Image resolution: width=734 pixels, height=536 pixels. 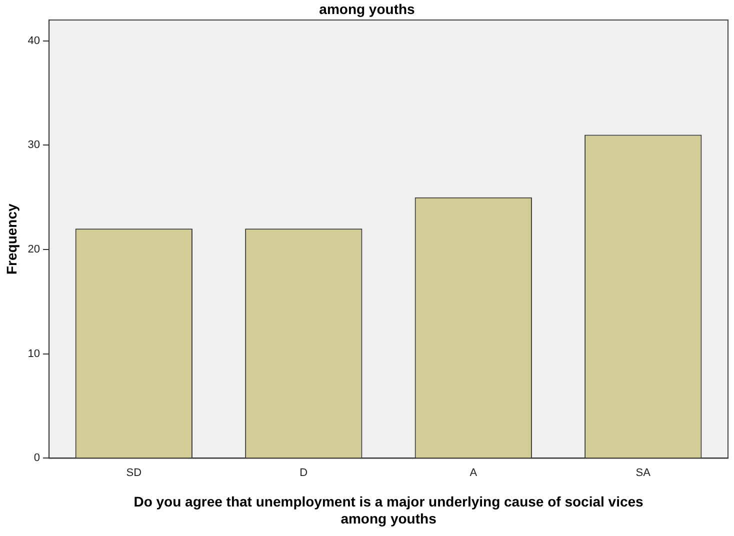 I want to click on x-tick-label: SA, so click(x=644, y=472).